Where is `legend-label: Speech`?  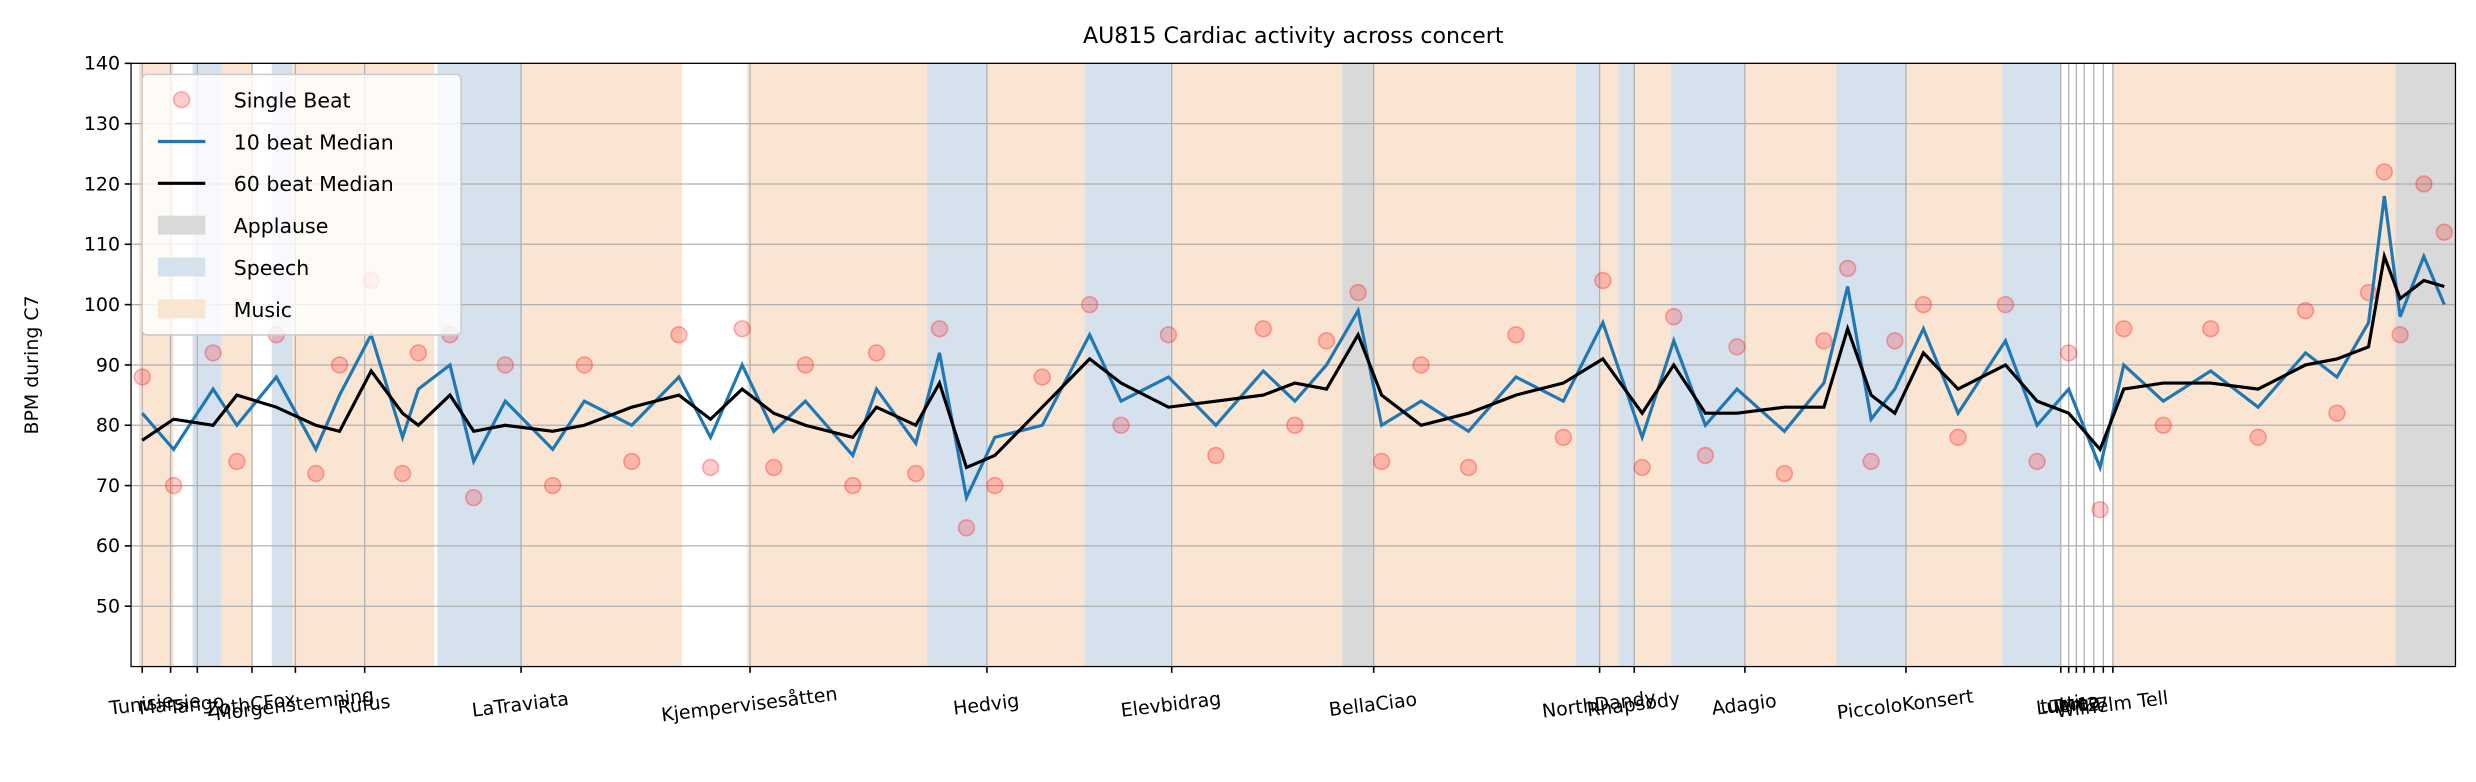 legend-label: Speech is located at coordinates (272, 268).